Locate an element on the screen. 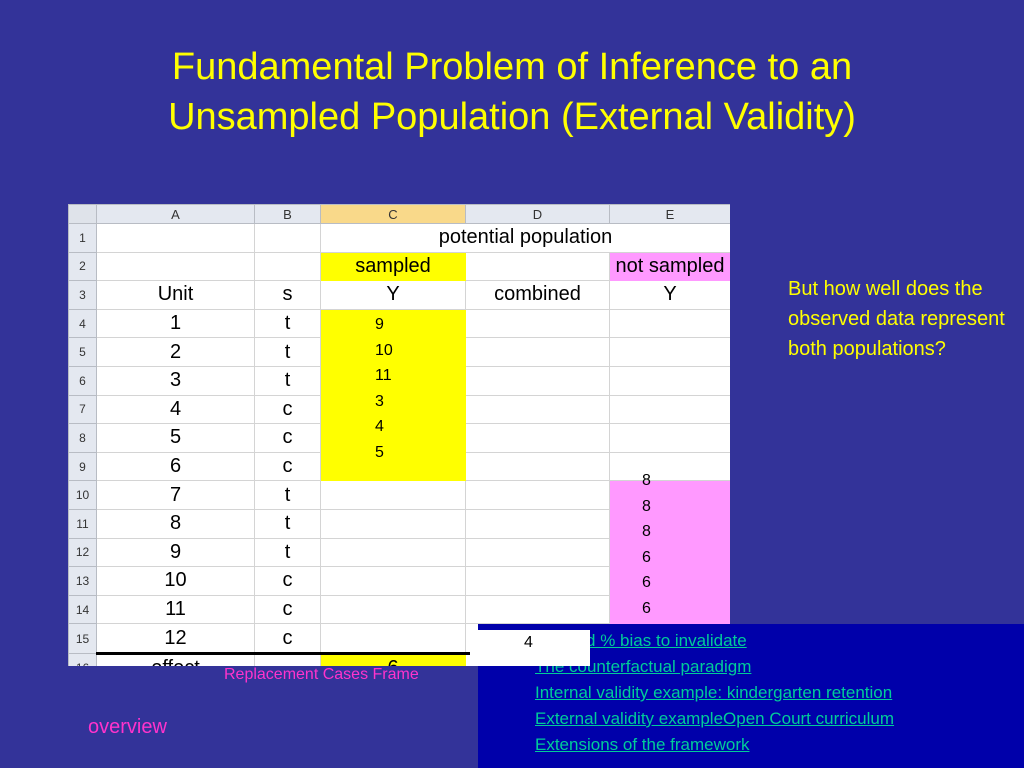  row-number: 4 is located at coordinates (82, 323).